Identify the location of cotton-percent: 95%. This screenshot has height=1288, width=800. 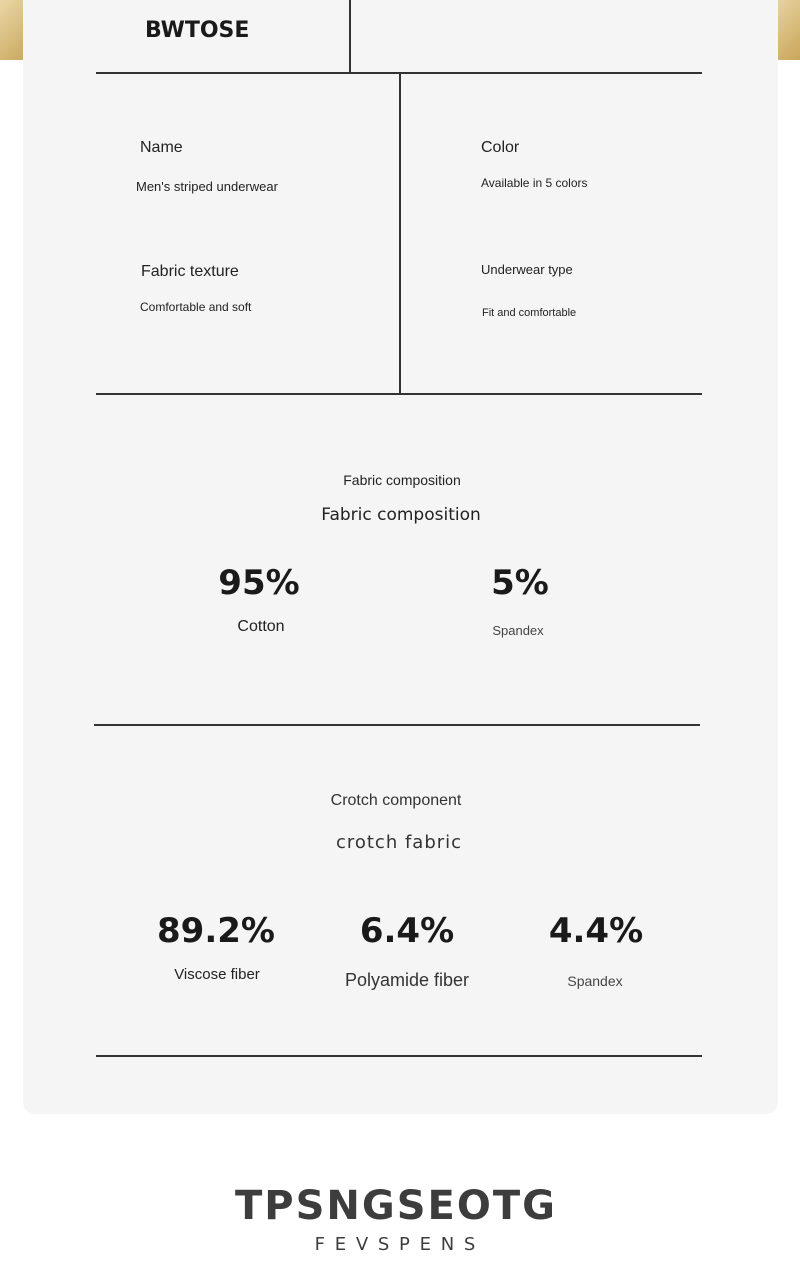
(259, 583).